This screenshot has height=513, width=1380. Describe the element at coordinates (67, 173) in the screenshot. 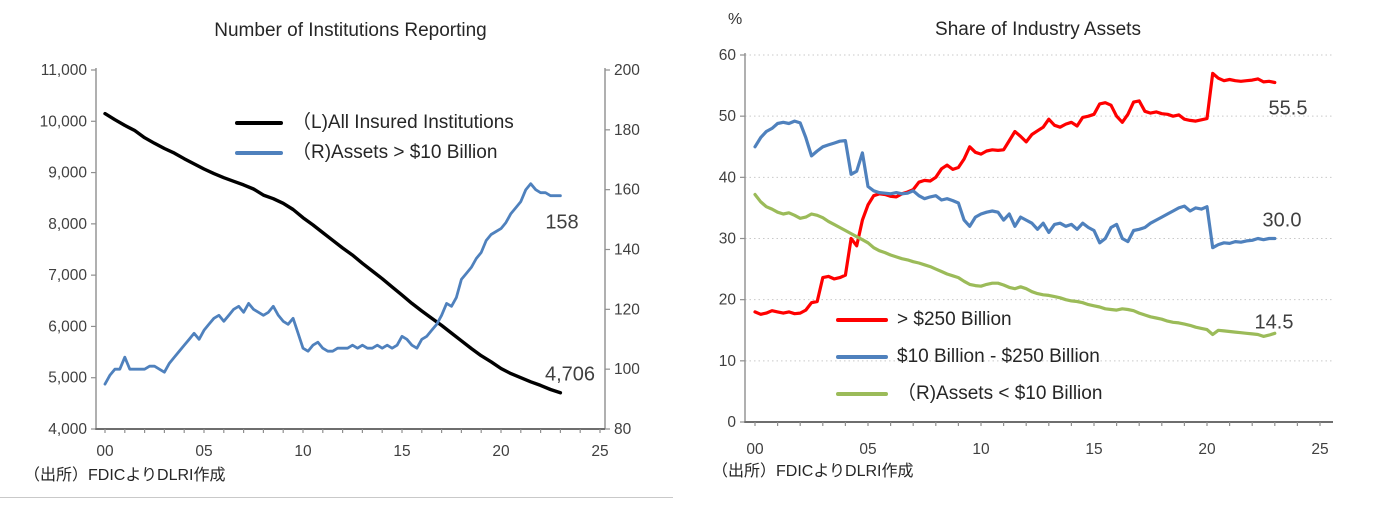

I see `y-axis-tick-label: 9,000` at that location.